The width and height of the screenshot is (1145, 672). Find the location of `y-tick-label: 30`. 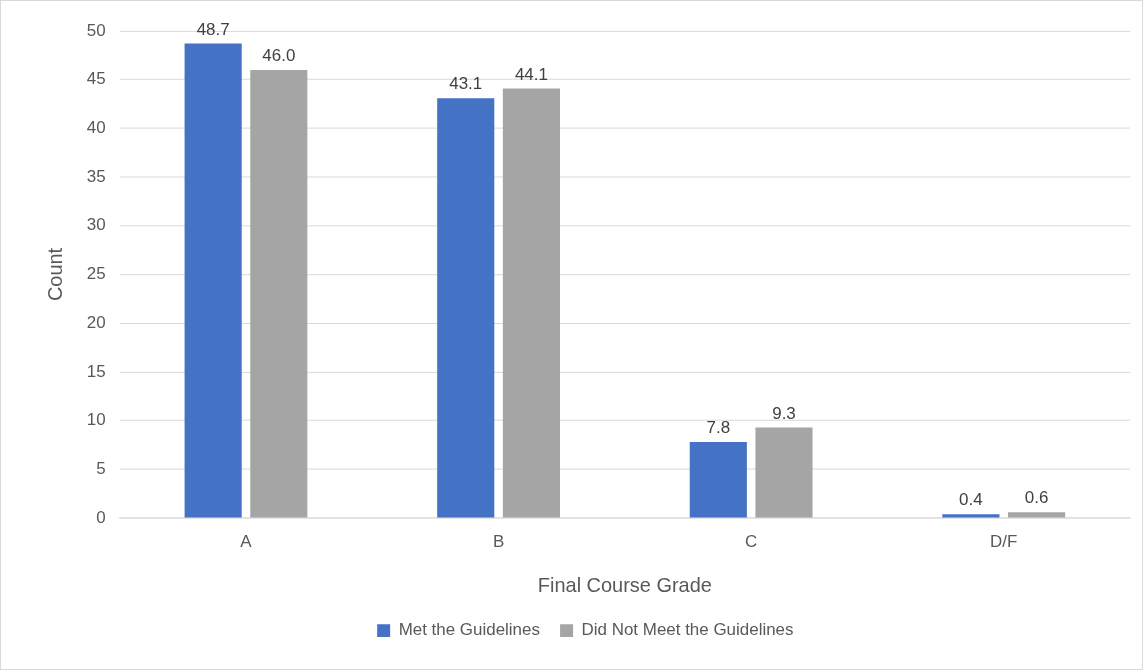

y-tick-label: 30 is located at coordinates (96, 225).